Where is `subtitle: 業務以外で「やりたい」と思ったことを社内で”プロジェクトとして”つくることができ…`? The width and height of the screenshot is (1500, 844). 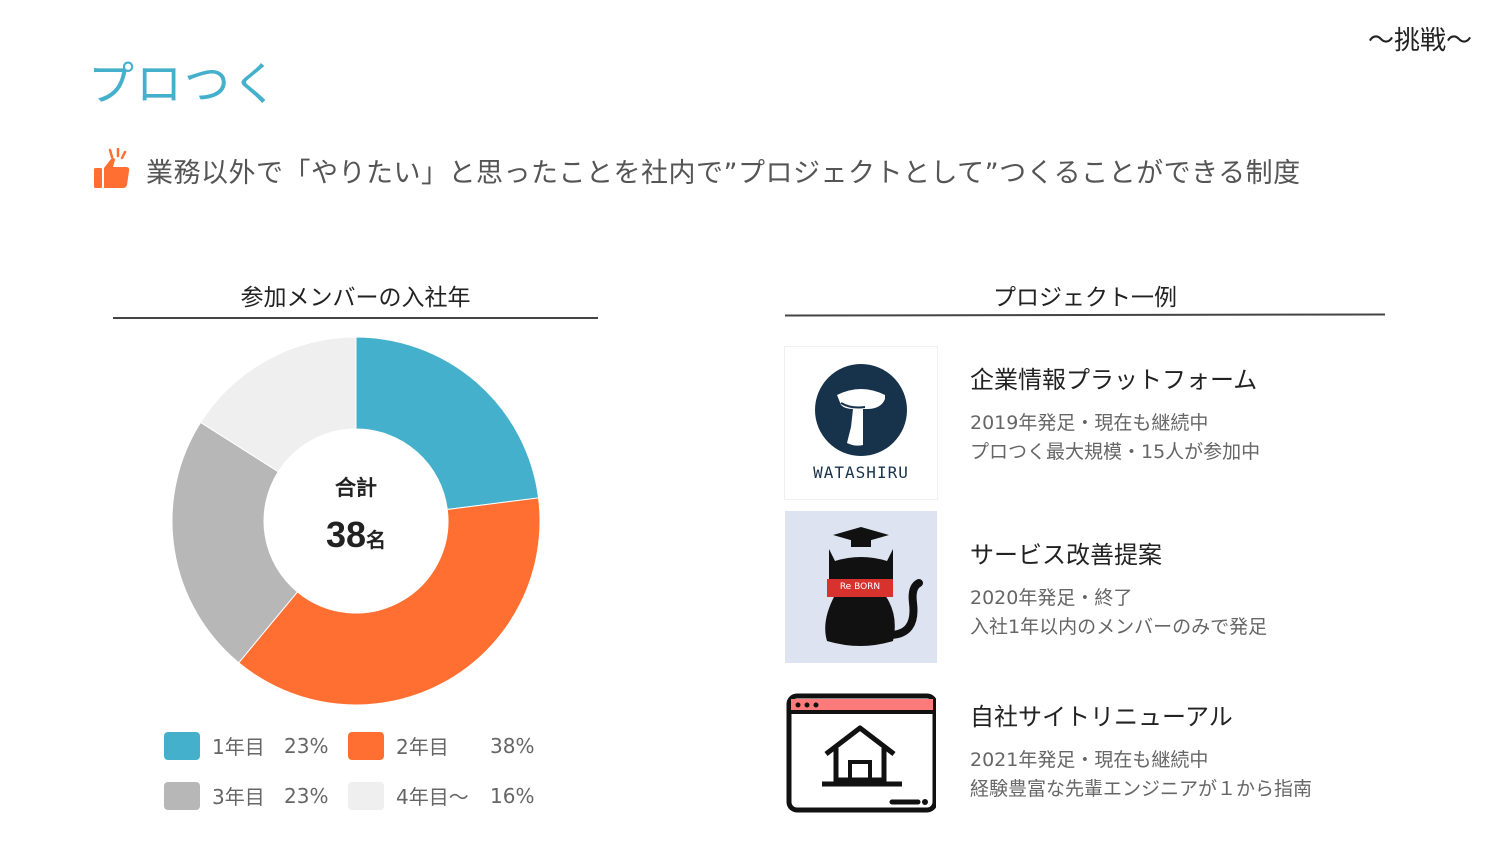
subtitle: 業務以外で「やりたい」と思ったことを社内で”プロジェクトとして”つくることができ… is located at coordinates (723, 173).